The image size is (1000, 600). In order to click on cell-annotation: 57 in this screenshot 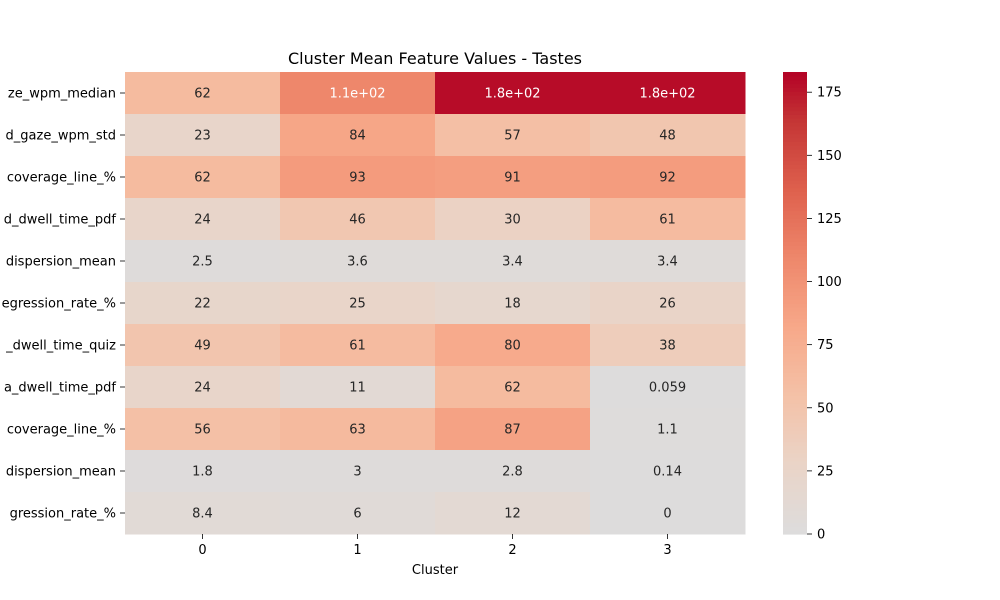, I will do `click(512, 136)`.